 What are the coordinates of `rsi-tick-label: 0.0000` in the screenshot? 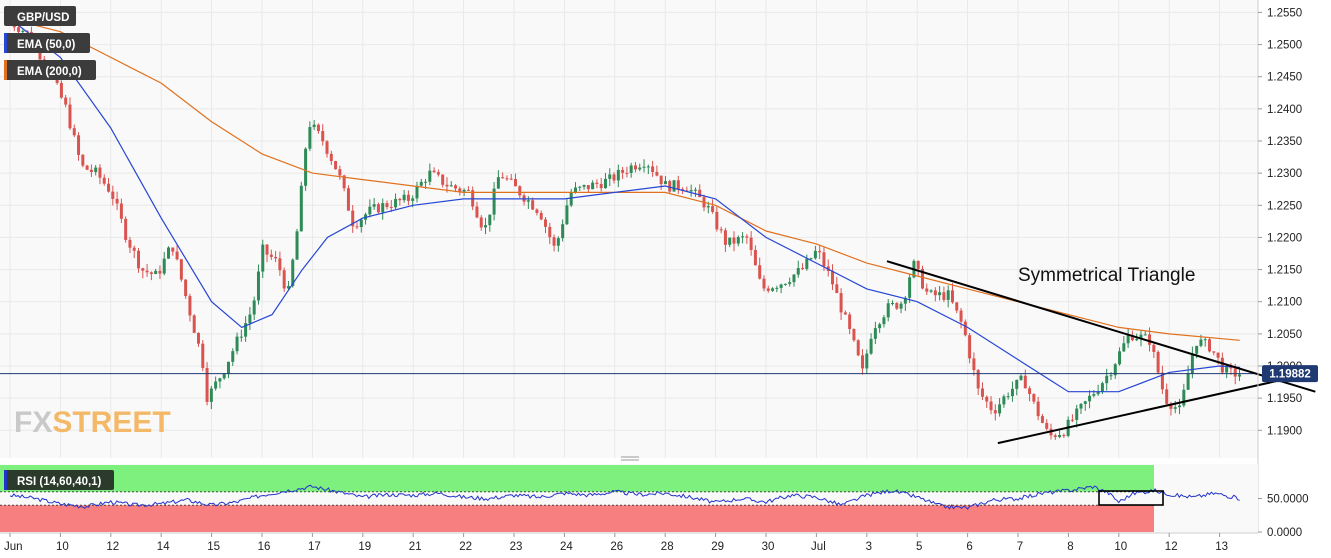 It's located at (1284, 533).